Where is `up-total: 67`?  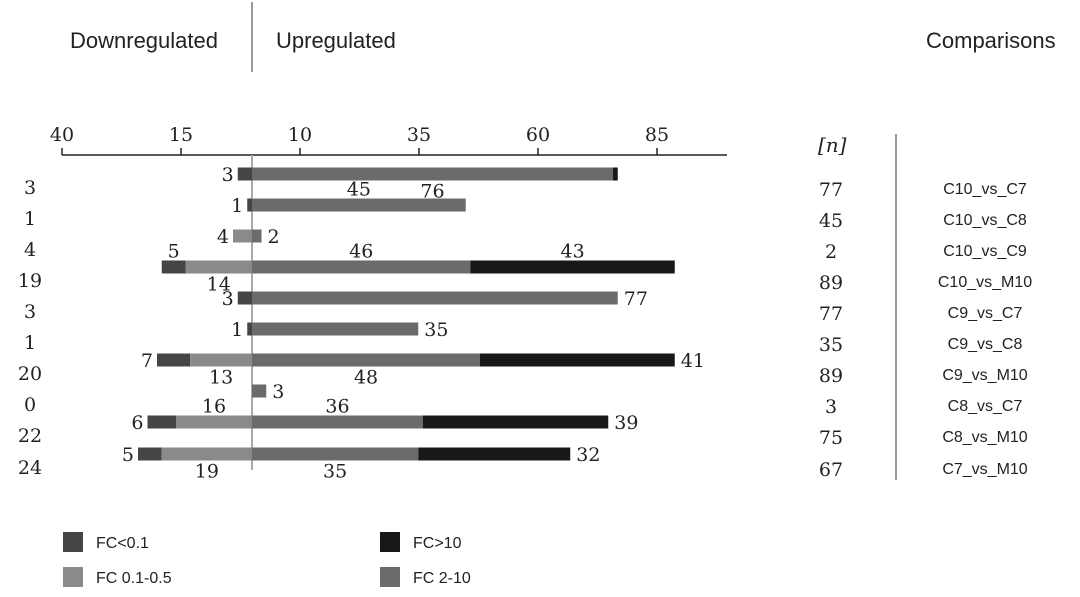
up-total: 67 is located at coordinates (831, 470).